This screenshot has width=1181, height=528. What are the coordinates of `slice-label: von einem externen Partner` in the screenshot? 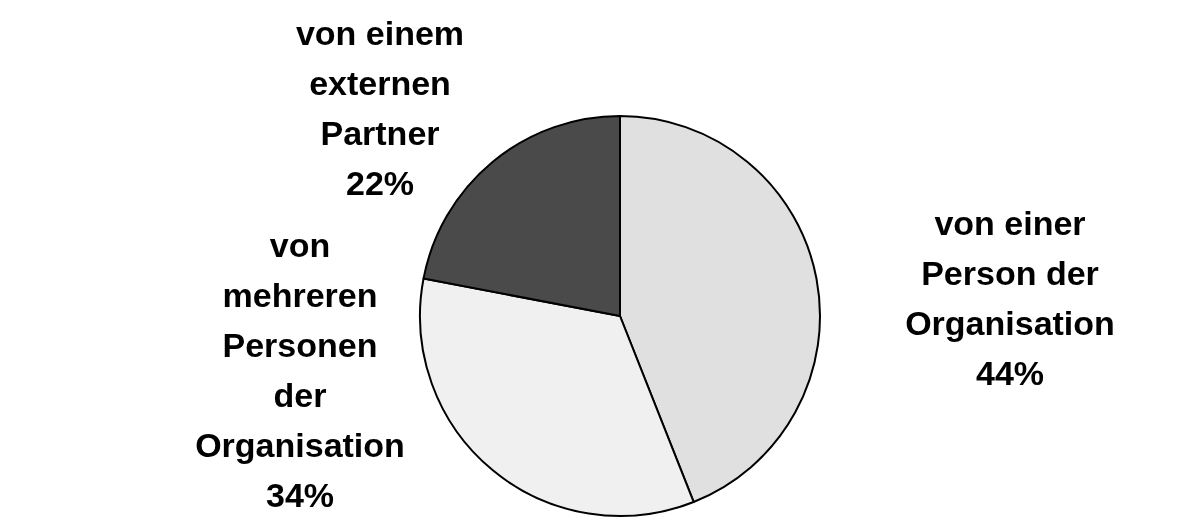 It's located at (380, 83).